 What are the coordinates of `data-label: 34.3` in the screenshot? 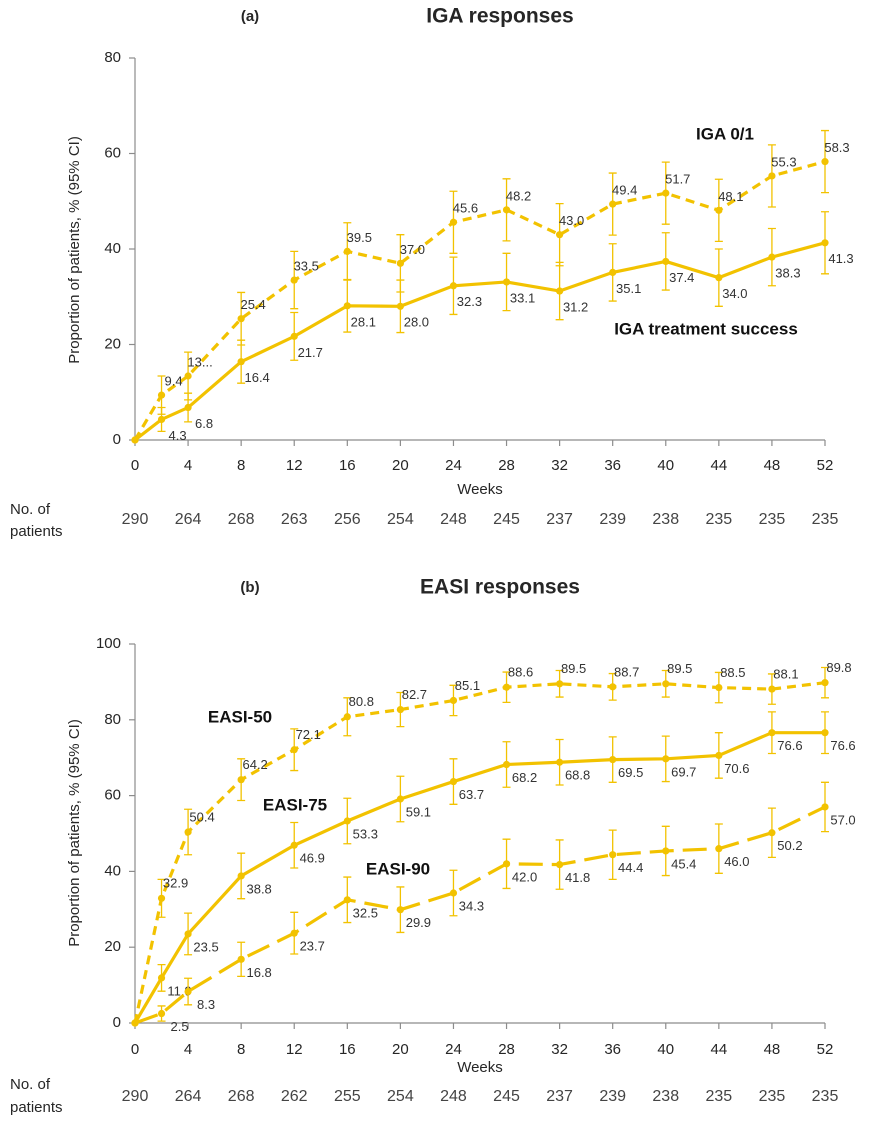 It's located at (471, 905).